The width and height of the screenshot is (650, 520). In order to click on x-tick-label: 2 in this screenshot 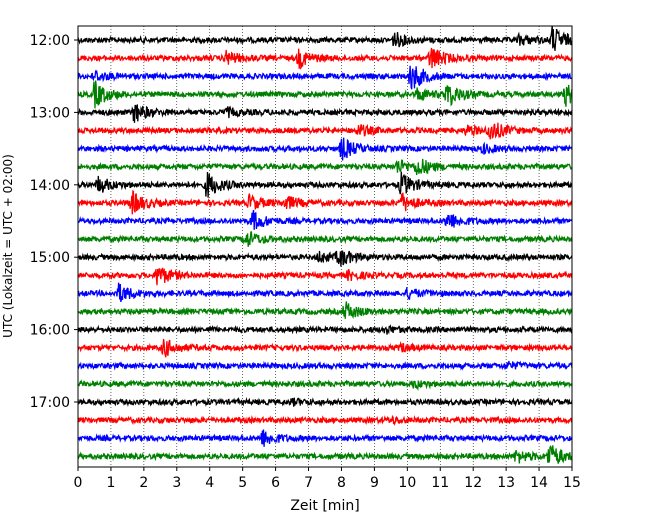, I will do `click(143, 483)`.